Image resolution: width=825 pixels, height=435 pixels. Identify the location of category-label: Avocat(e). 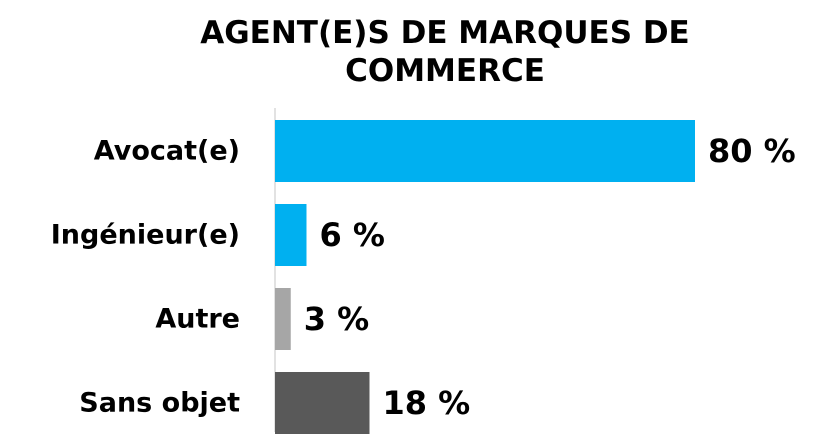
(167, 151).